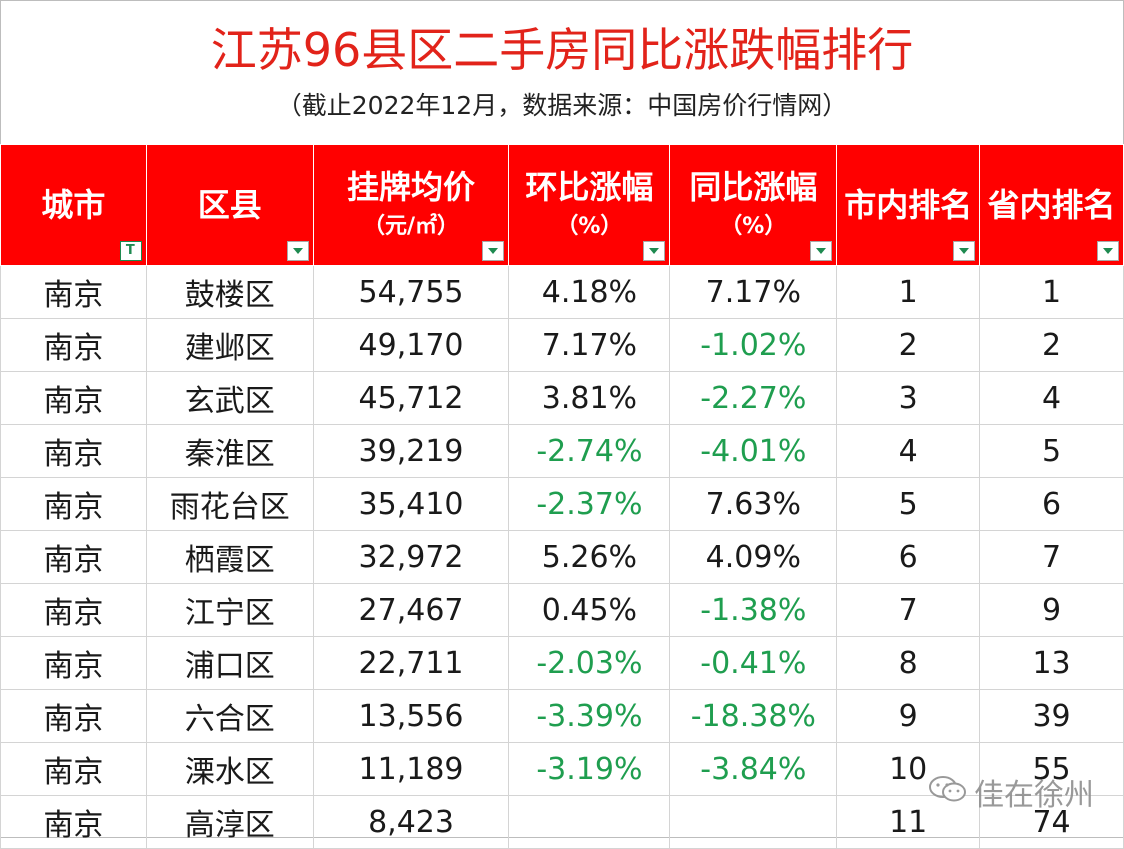  Describe the element at coordinates (411, 716) in the screenshot. I see `cell-price: 13,556` at that location.